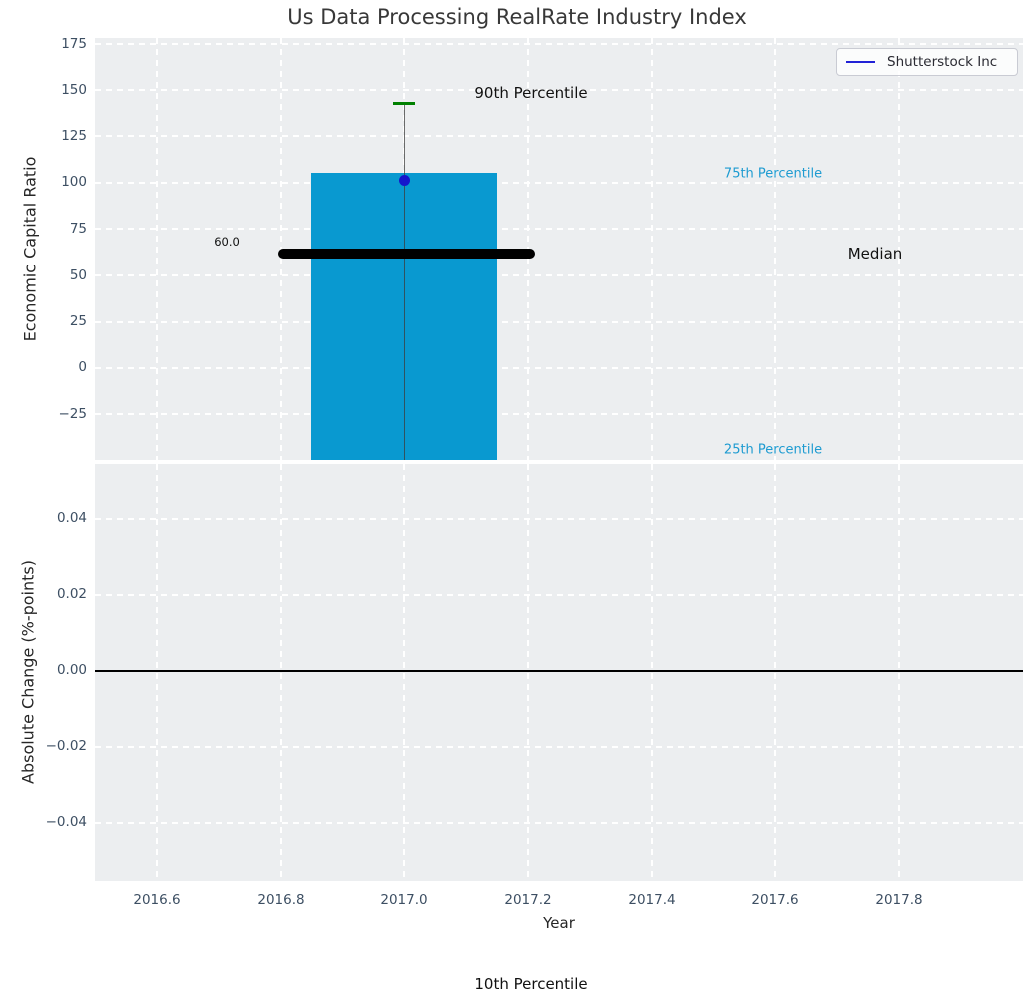  Describe the element at coordinates (531, 93) in the screenshot. I see `p90-label: 90th Percentile` at that location.